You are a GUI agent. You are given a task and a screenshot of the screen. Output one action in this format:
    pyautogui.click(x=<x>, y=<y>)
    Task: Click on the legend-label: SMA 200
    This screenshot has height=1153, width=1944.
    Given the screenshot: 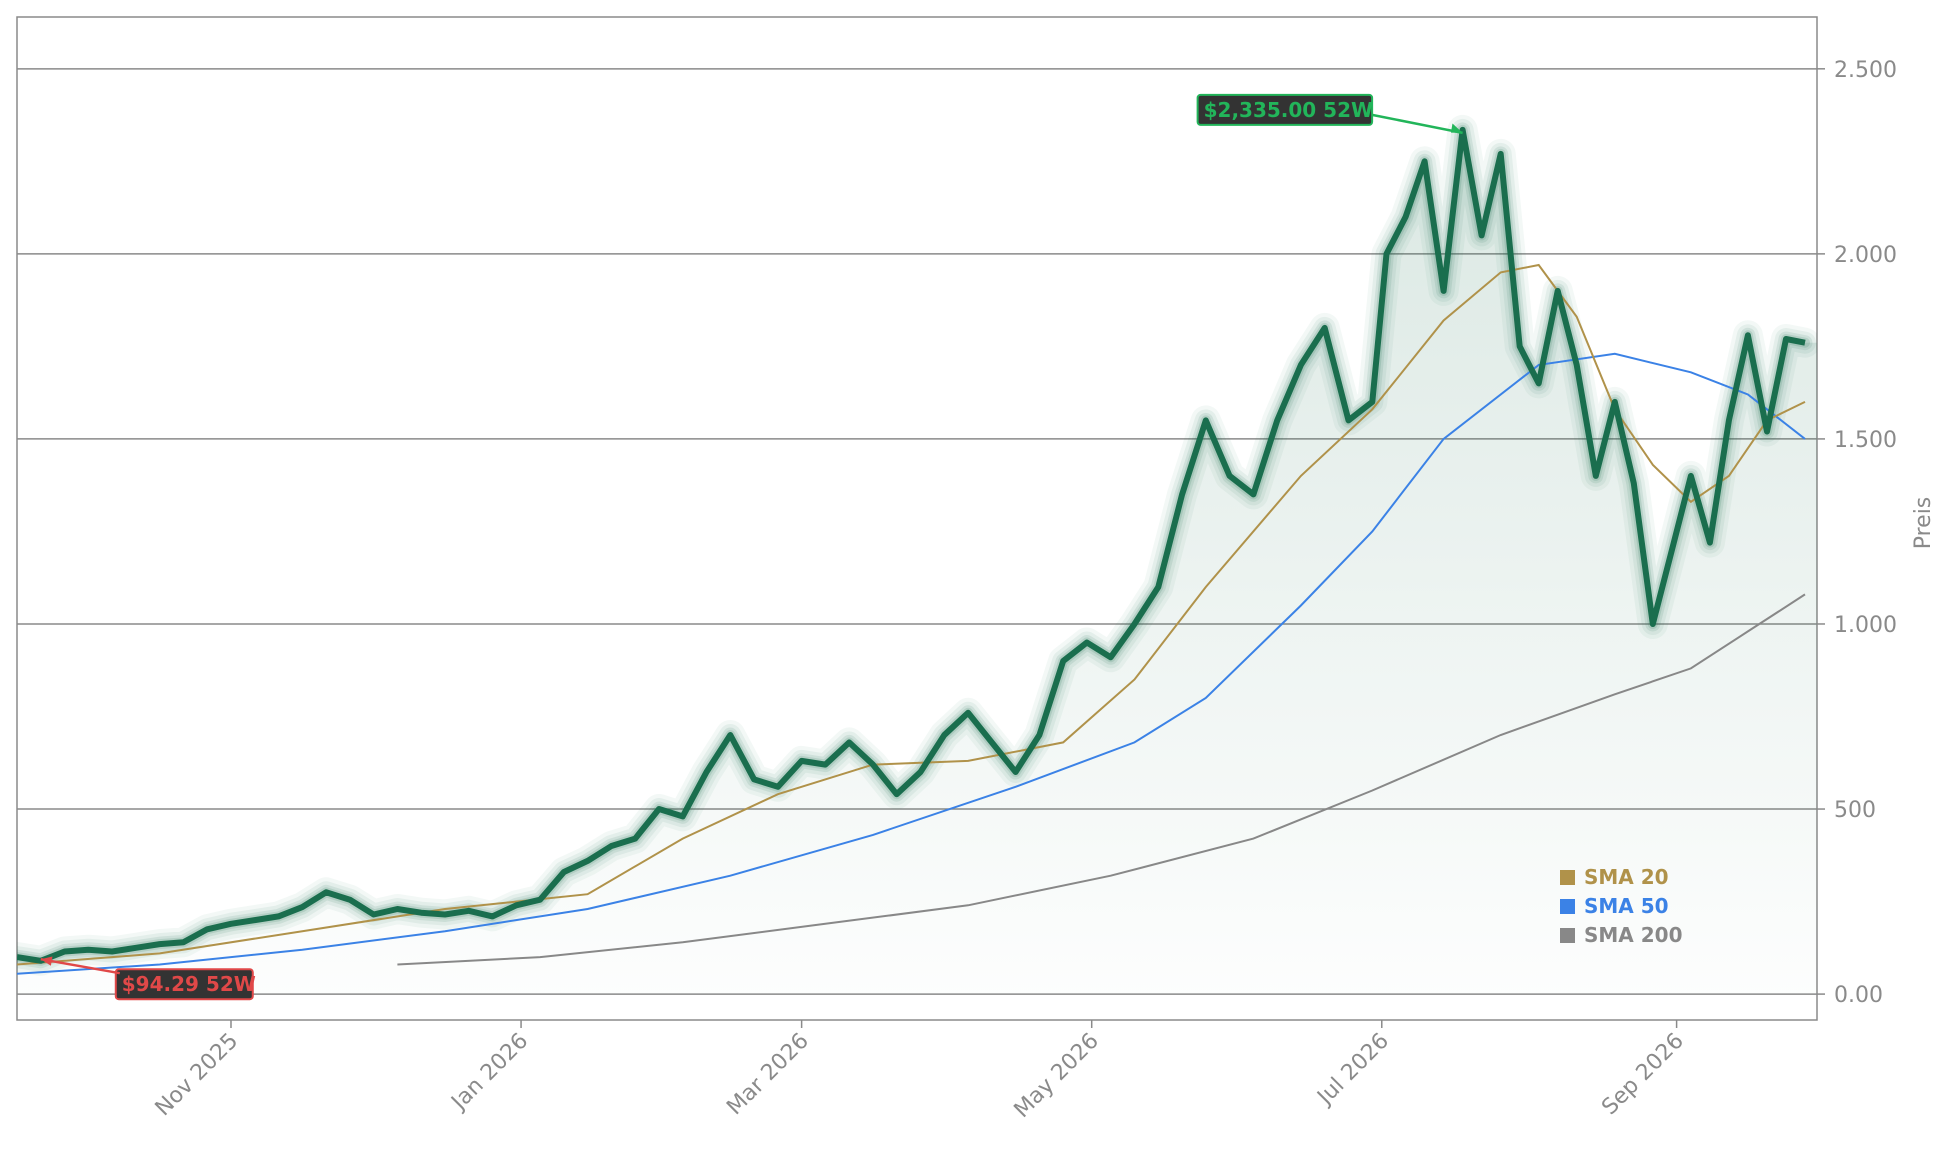 What is the action you would take?
    pyautogui.click(x=1633, y=935)
    